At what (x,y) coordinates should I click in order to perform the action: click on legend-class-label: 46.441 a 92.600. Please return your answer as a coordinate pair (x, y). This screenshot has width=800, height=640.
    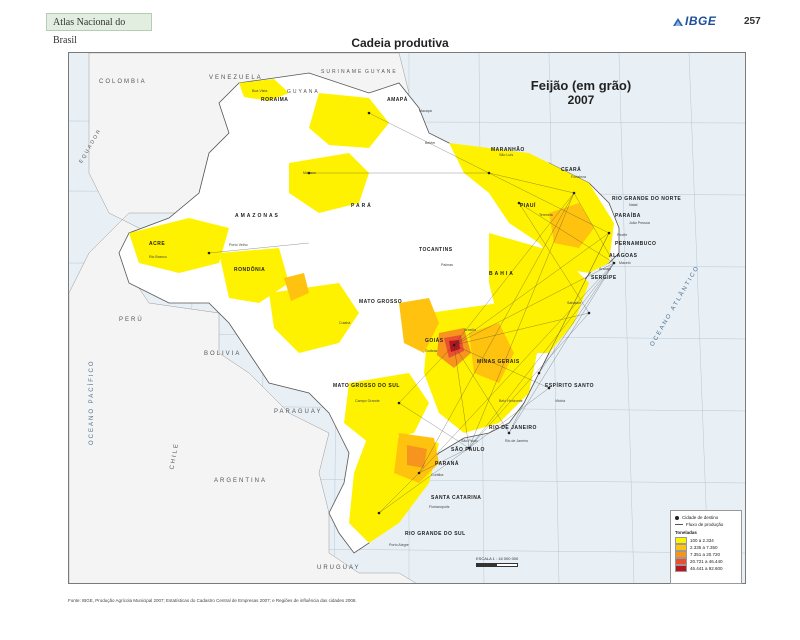
    Looking at the image, I should click on (706, 568).